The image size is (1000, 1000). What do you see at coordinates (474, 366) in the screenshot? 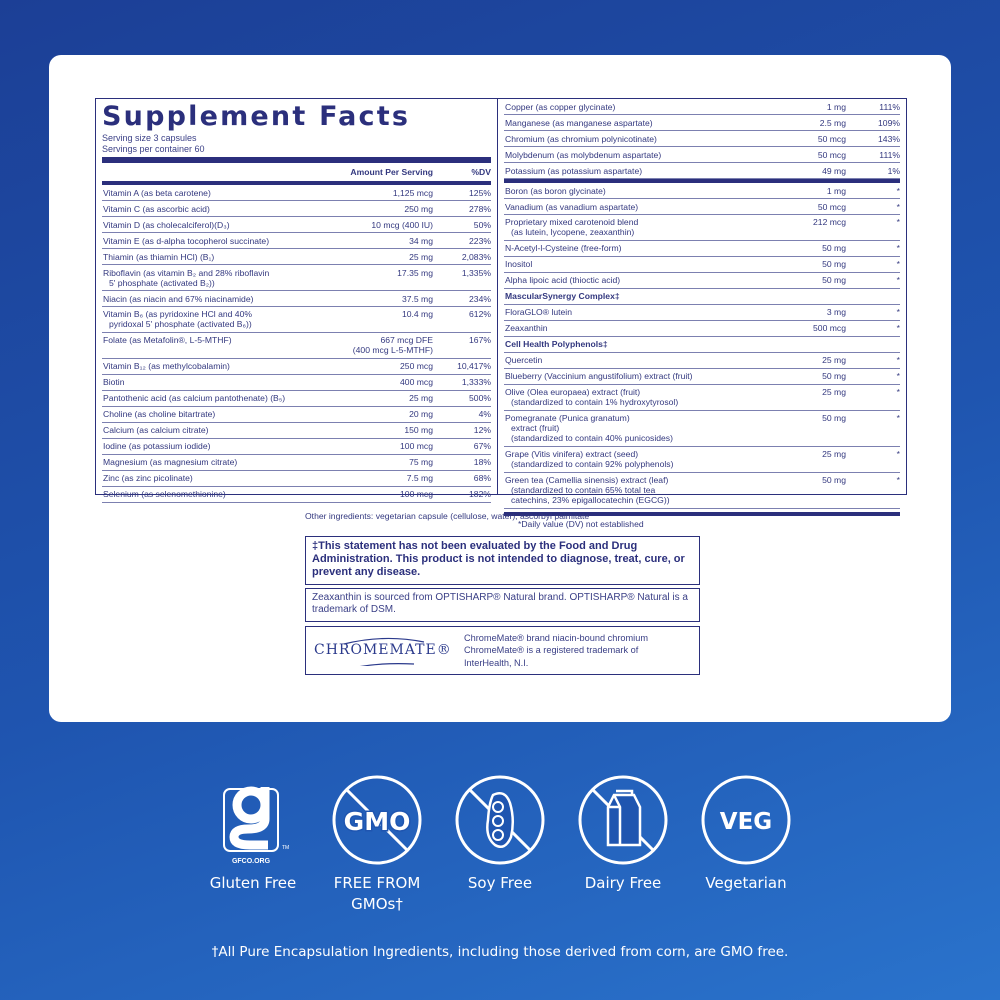
I see `daily-value: 10,417%` at bounding box center [474, 366].